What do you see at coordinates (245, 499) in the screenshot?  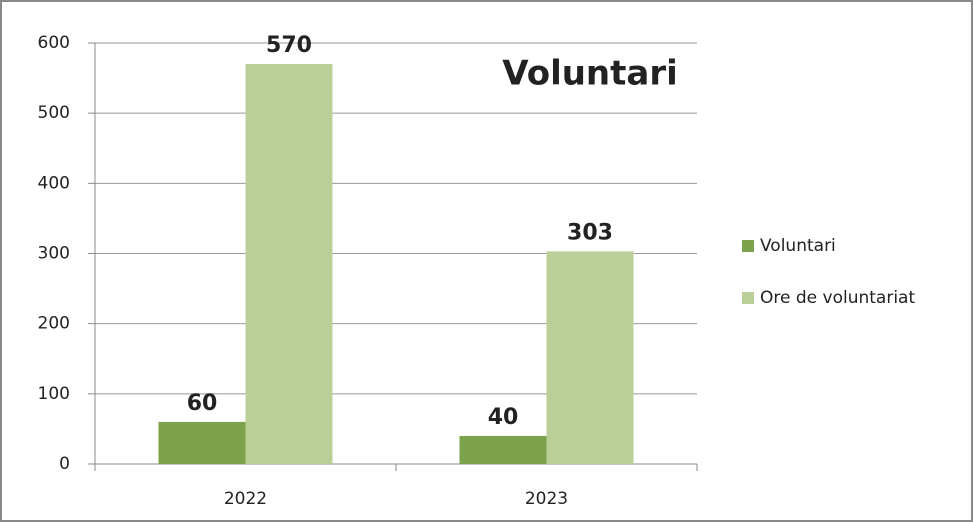 I see `x-tick-label: 2022` at bounding box center [245, 499].